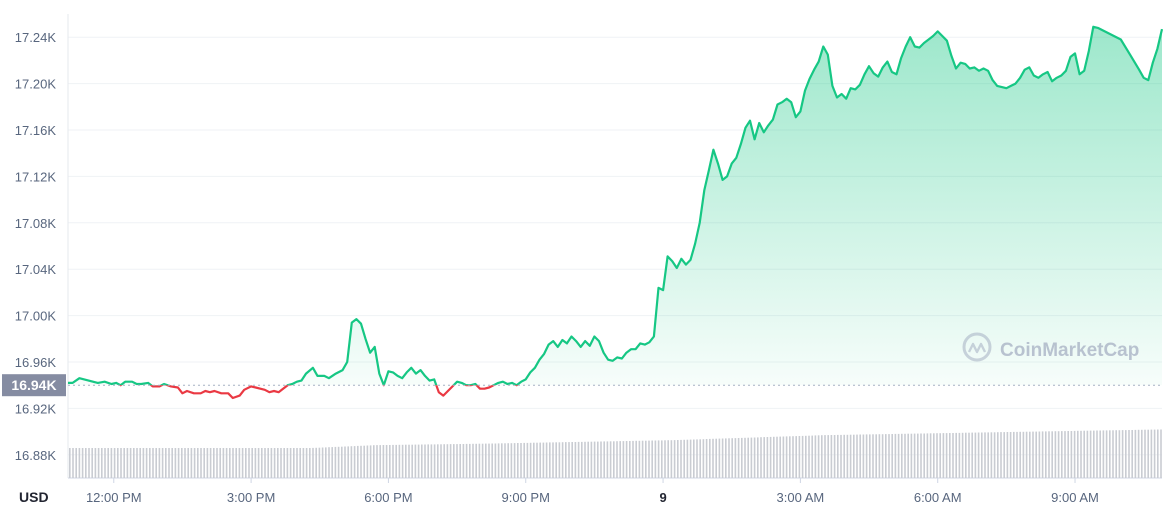 Image resolution: width=1170 pixels, height=511 pixels. I want to click on watermark-text: CoinMarketCap, so click(1069, 350).